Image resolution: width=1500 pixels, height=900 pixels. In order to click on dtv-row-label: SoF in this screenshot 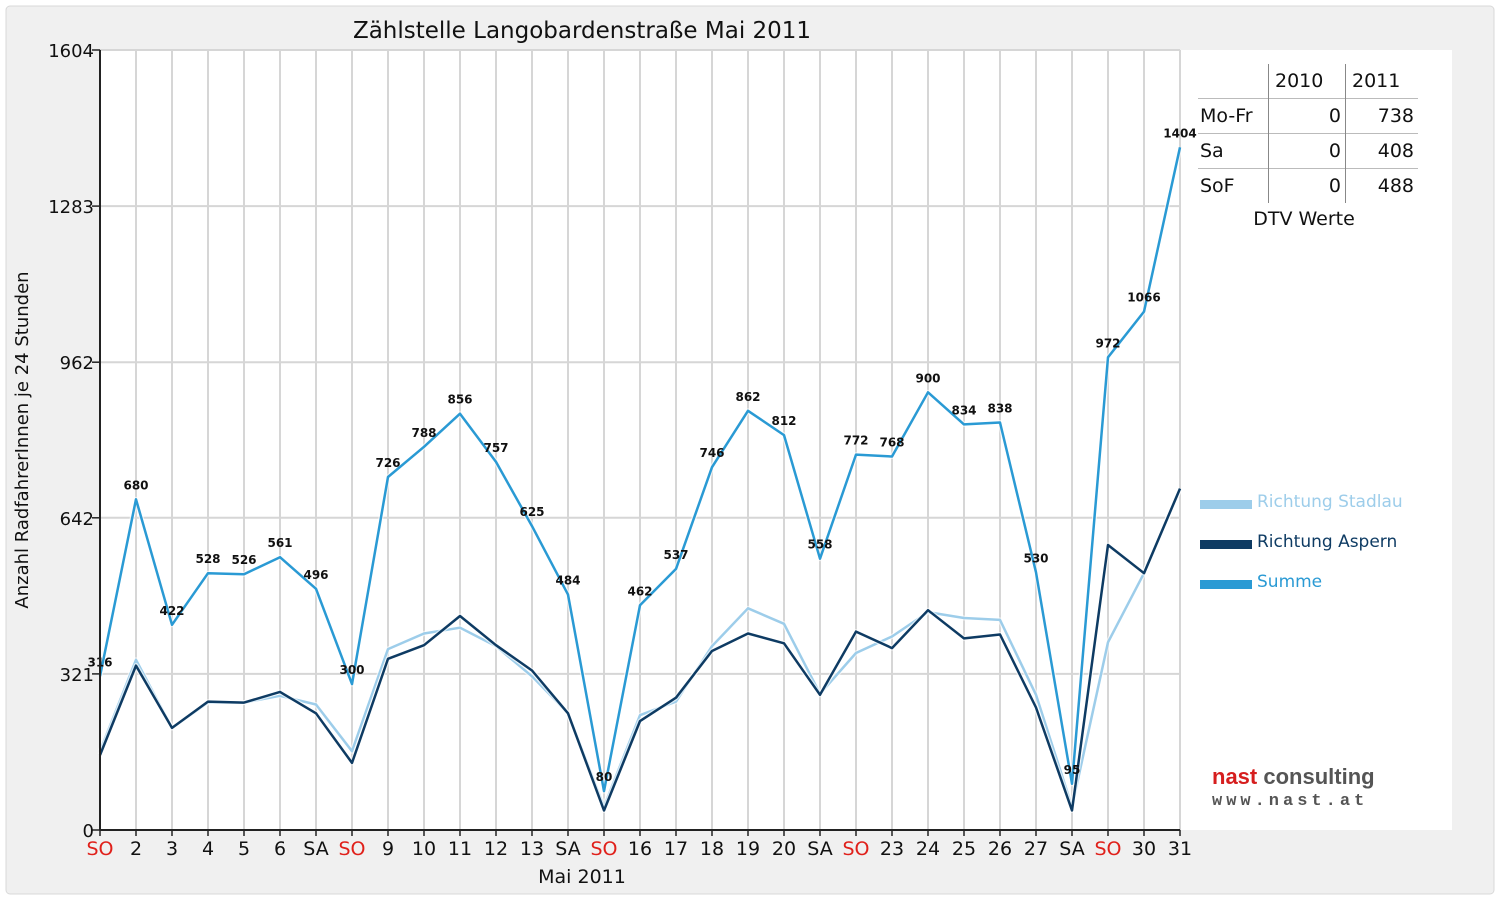, I will do `click(1233, 185)`.